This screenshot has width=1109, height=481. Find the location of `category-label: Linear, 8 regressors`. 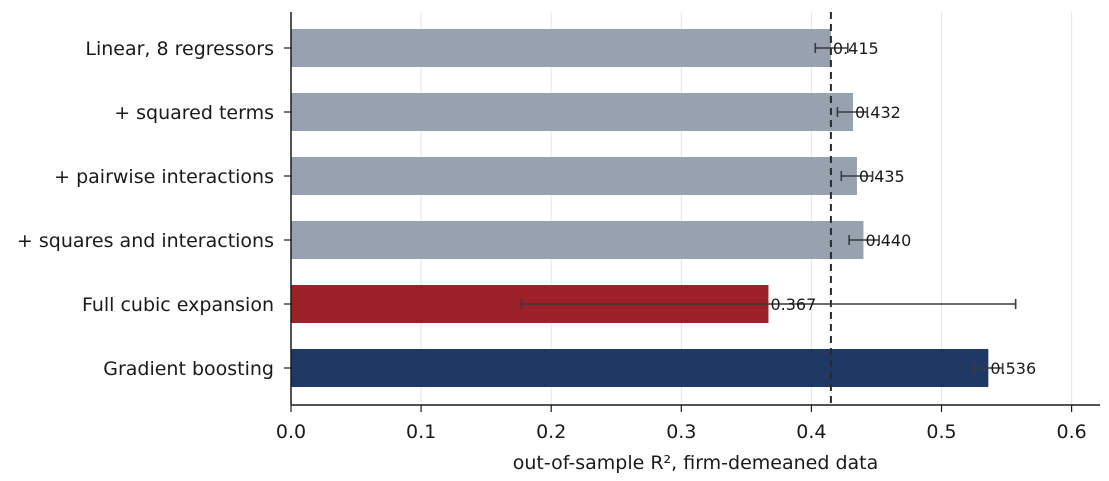

category-label: Linear, 8 regressors is located at coordinates (179, 49).